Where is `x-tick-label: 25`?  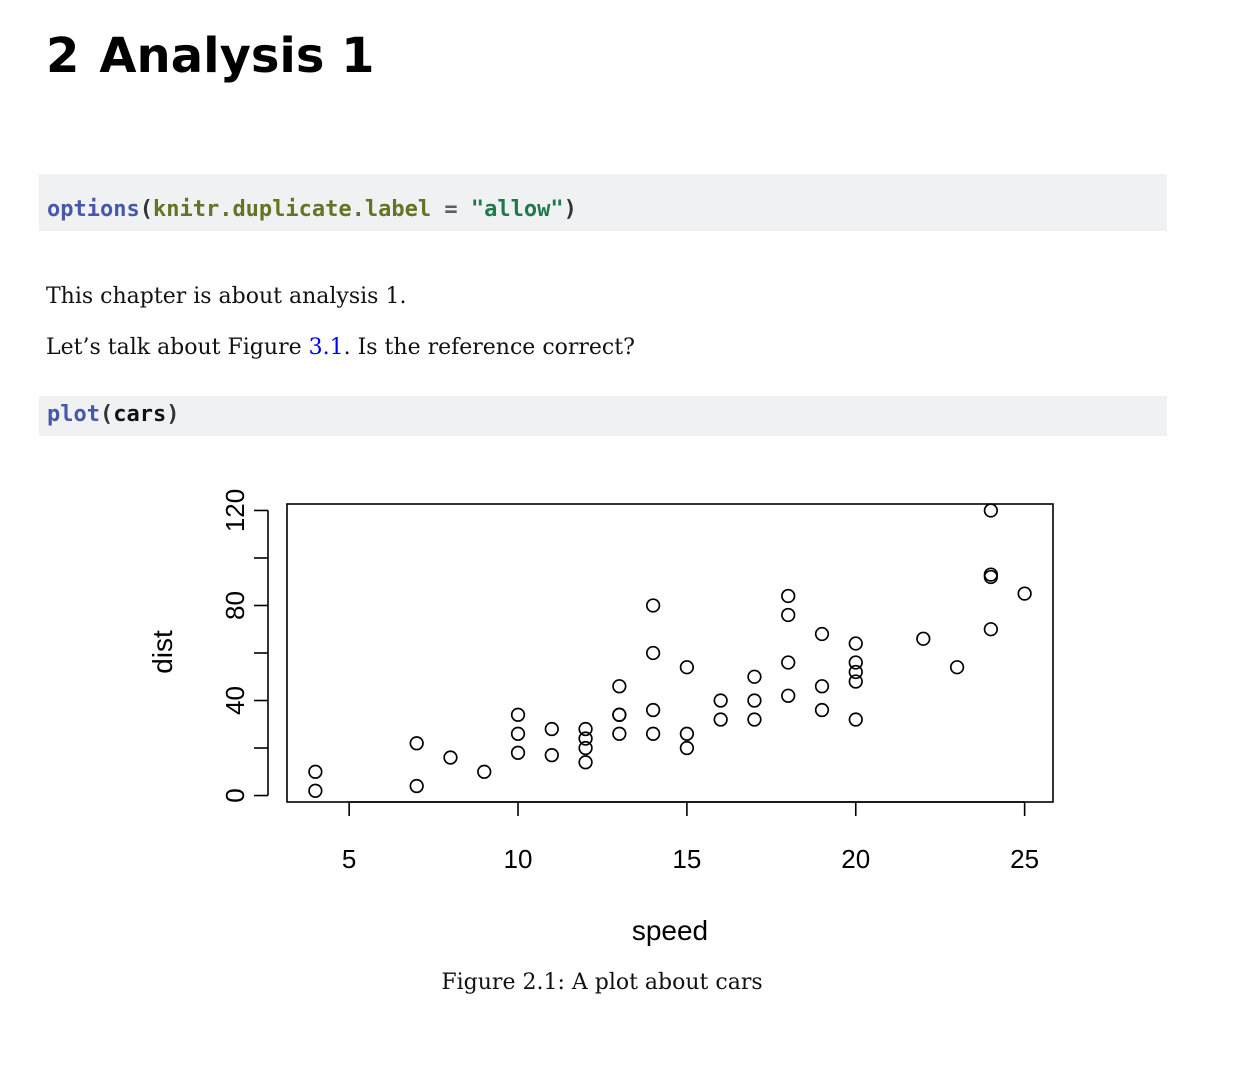 x-tick-label: 25 is located at coordinates (1024, 859).